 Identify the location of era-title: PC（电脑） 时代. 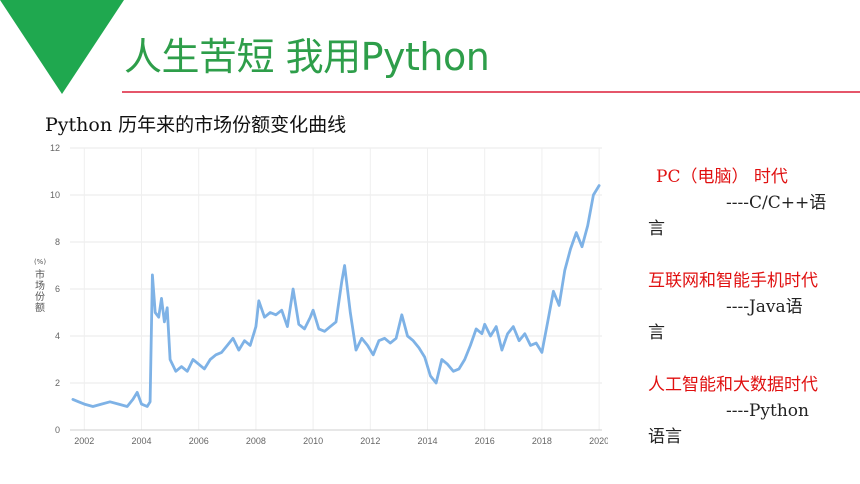
(722, 177).